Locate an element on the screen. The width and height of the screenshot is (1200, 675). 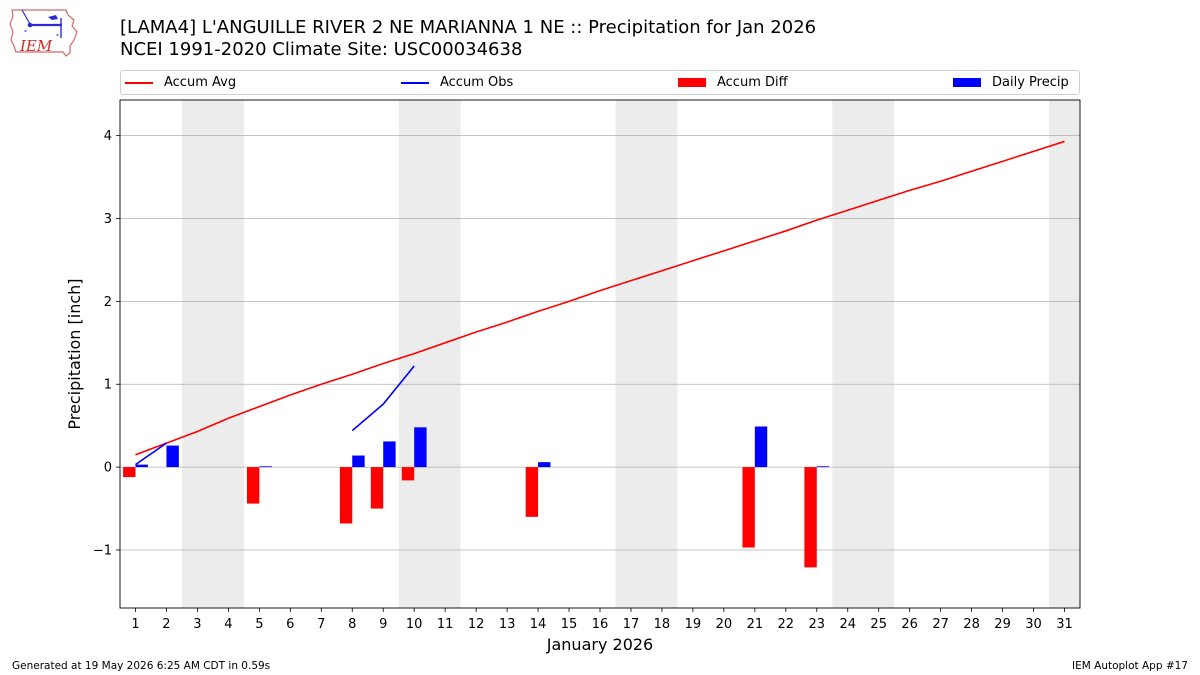
app-credit: IEM Autoplot App #17 is located at coordinates (1130, 666).